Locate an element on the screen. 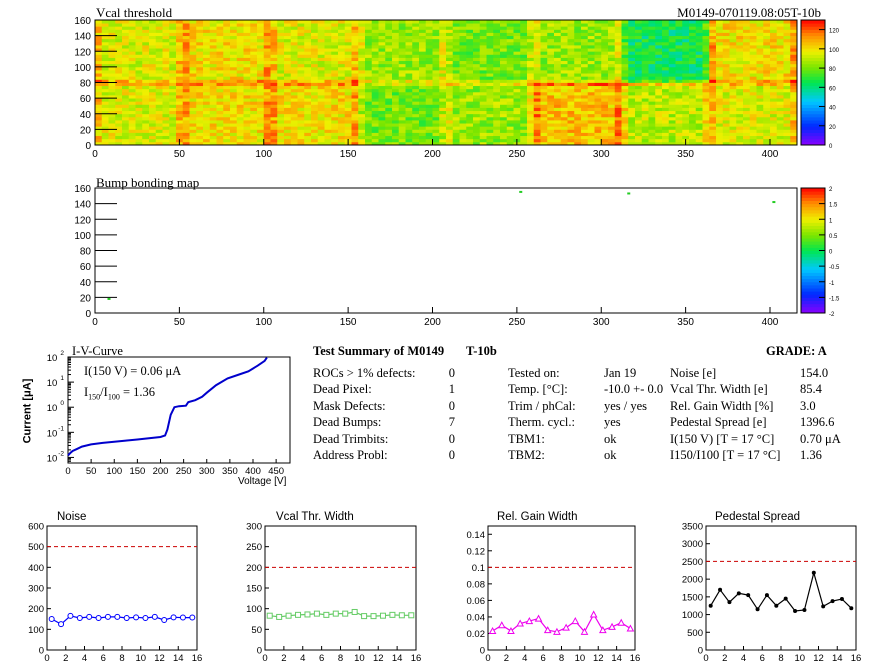 The height and width of the screenshot is (672, 896). iv-x-tick-label: 200 is located at coordinates (161, 471).